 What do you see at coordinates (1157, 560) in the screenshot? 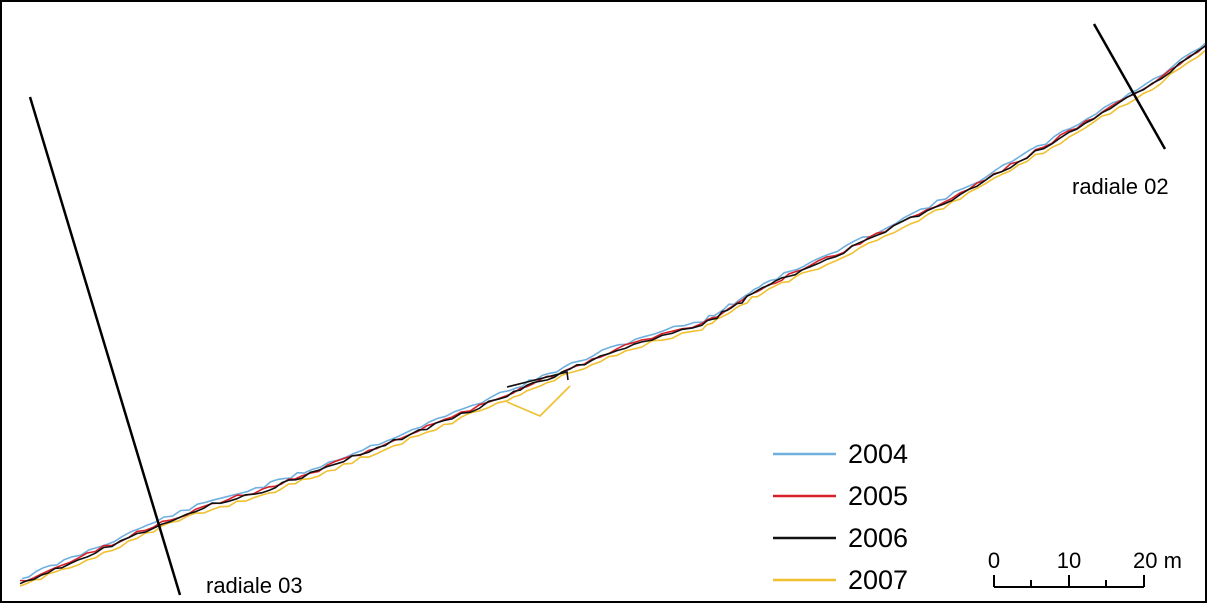
I see `scale-bar-label-20m: 20 m` at bounding box center [1157, 560].